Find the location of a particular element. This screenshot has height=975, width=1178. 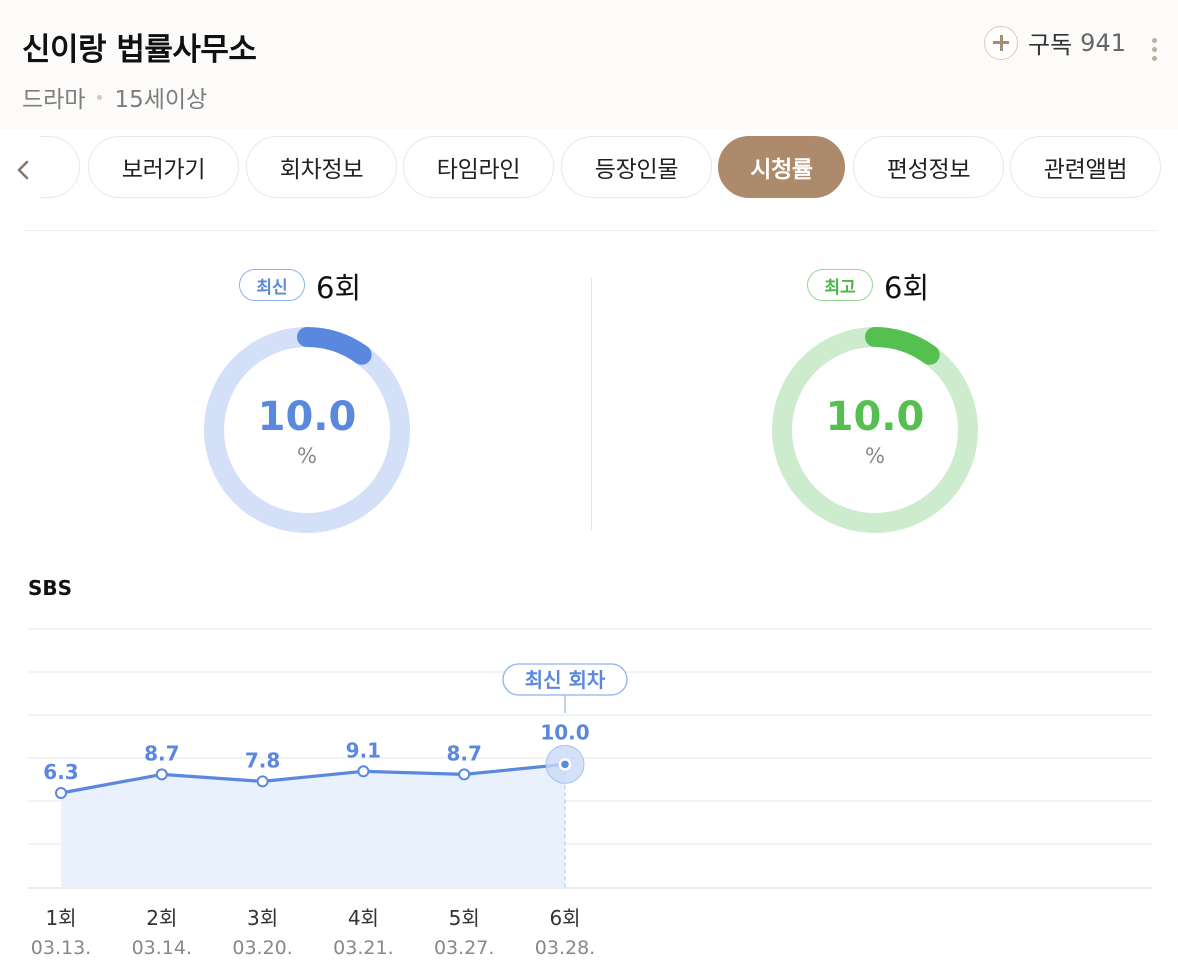

x-date-label: 03.13. is located at coordinates (61, 948).